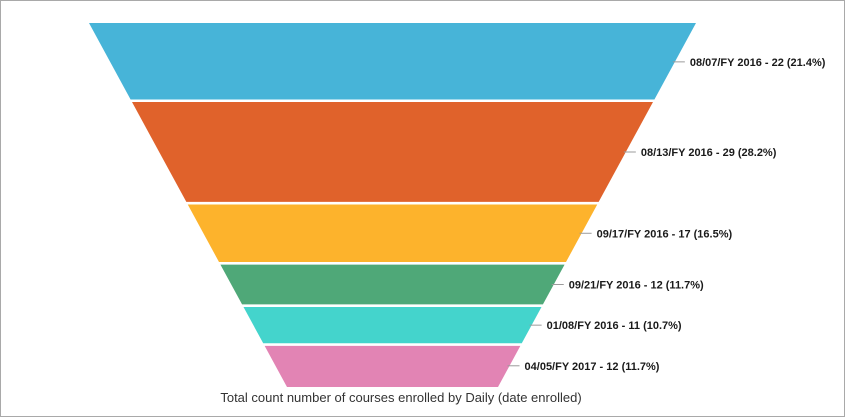 This screenshot has width=845, height=417. What do you see at coordinates (592, 367) in the screenshot?
I see `slice-label-6: 04/05/FY 2017 - 12 (11.7%)` at bounding box center [592, 367].